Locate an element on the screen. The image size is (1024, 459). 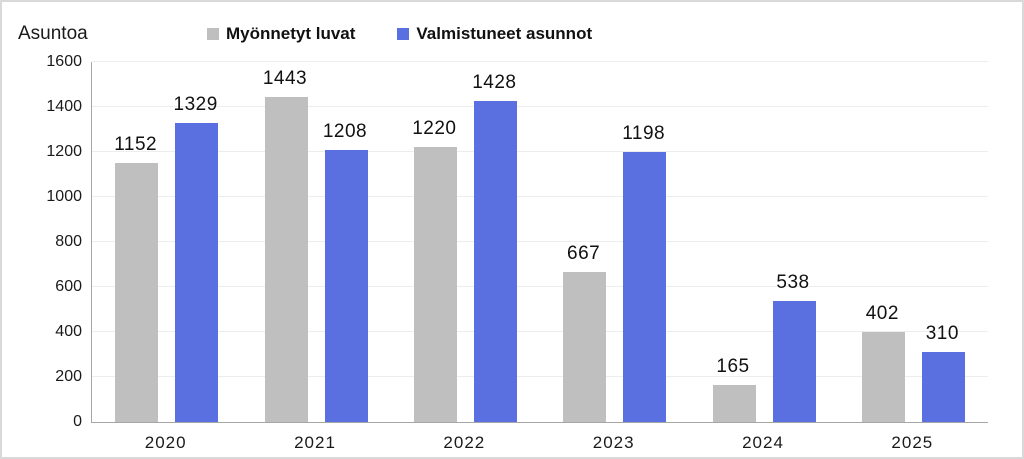
y-axis-tick-label: 1600 is located at coordinates (64, 61).